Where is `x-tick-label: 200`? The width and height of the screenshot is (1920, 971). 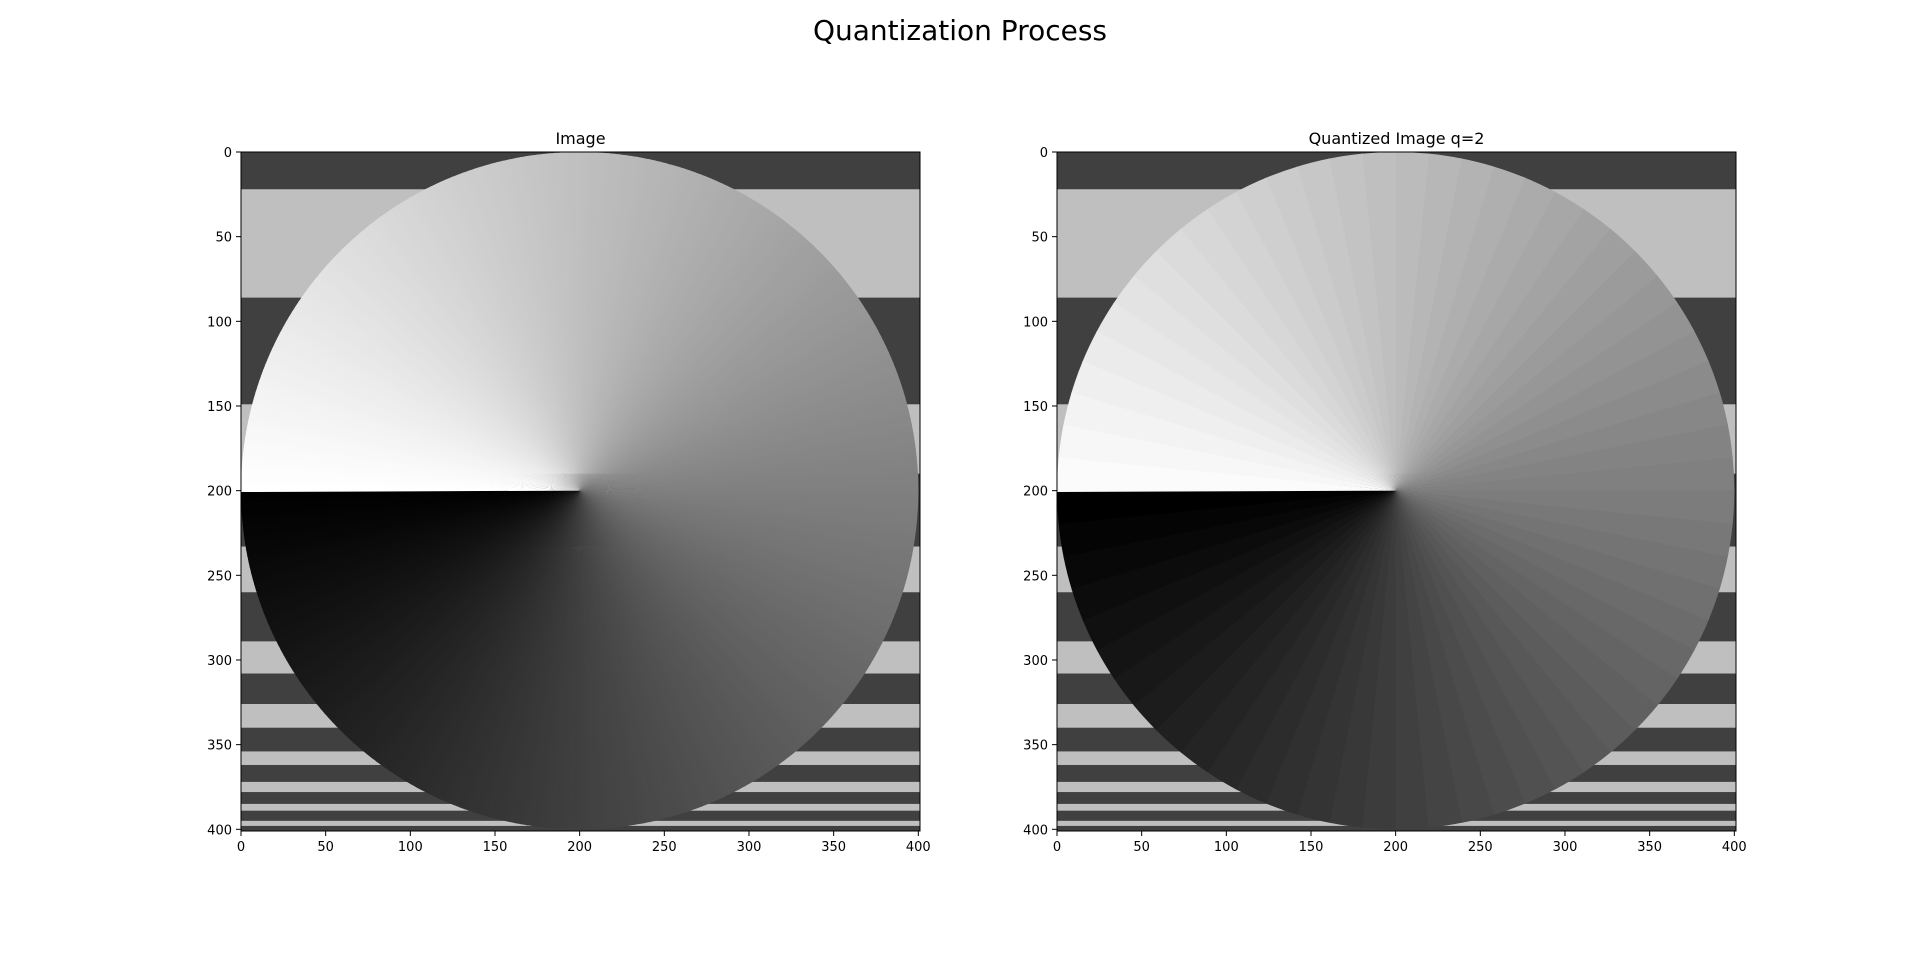
x-tick-label: 200 is located at coordinates (1395, 847).